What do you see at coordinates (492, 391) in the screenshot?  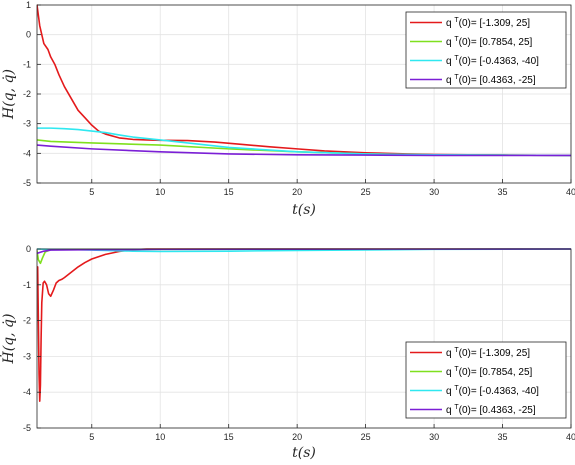 I see `chart2-legend-label-3: q T(0)= [-0.4363, -40]` at bounding box center [492, 391].